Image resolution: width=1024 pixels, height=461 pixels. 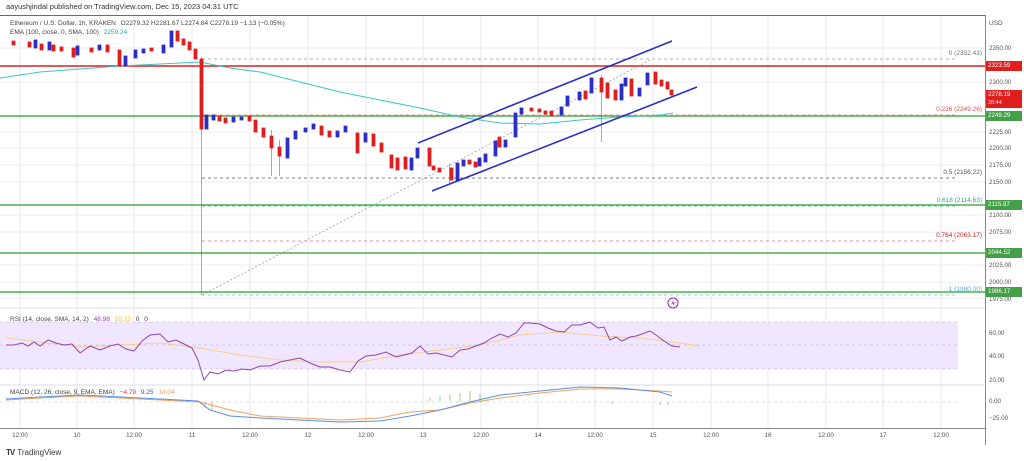 I want to click on header-divider, so click(x=492, y=15).